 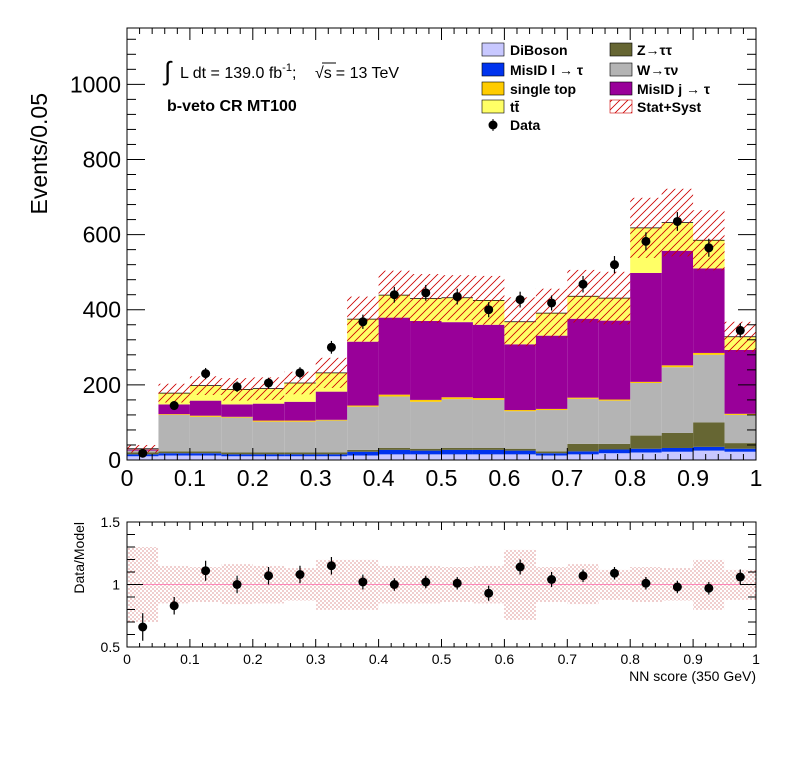 I want to click on legend-item-ztautau: Z→ττ, so click(x=641, y=50).